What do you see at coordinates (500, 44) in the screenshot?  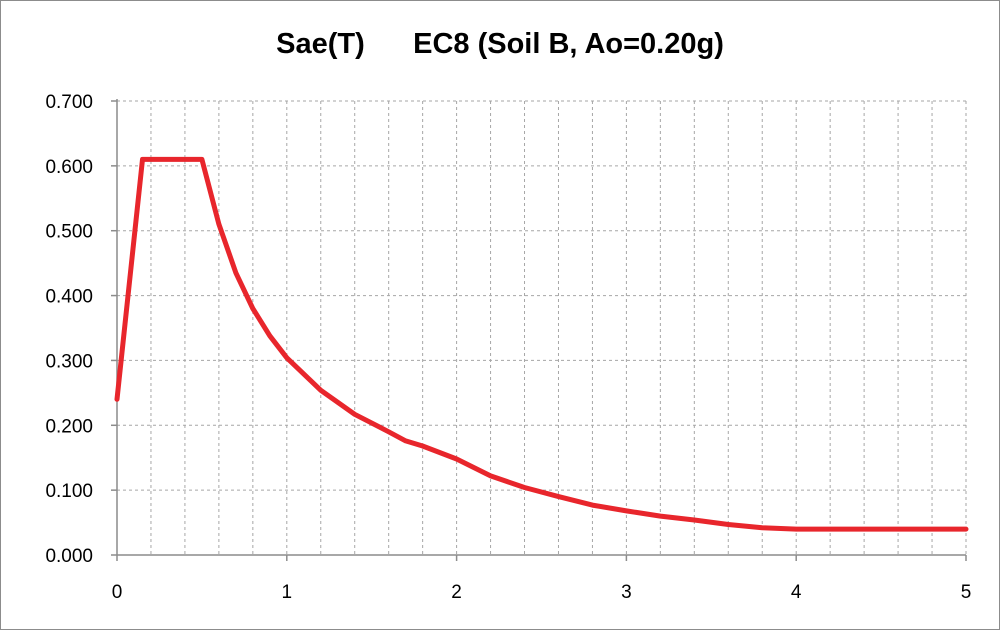 I see `chart-title: Sae(T) EC8 (Soil B, Ao=0.20g)` at bounding box center [500, 44].